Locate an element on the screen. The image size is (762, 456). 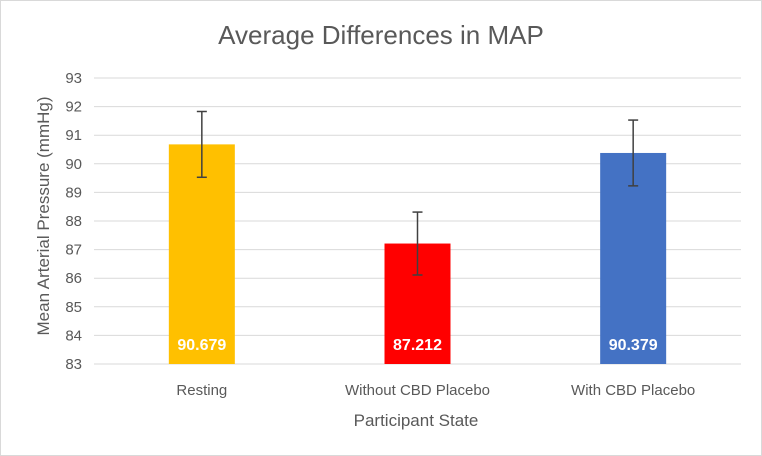
y-tick-label: 86 is located at coordinates (73, 278).